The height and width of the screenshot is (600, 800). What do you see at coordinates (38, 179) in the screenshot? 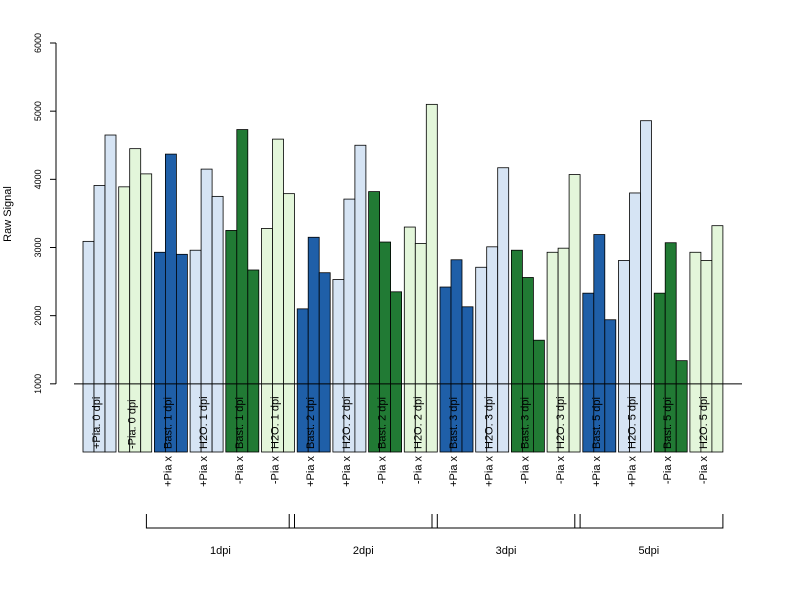
I see `y-tick-label: 4000` at bounding box center [38, 179].